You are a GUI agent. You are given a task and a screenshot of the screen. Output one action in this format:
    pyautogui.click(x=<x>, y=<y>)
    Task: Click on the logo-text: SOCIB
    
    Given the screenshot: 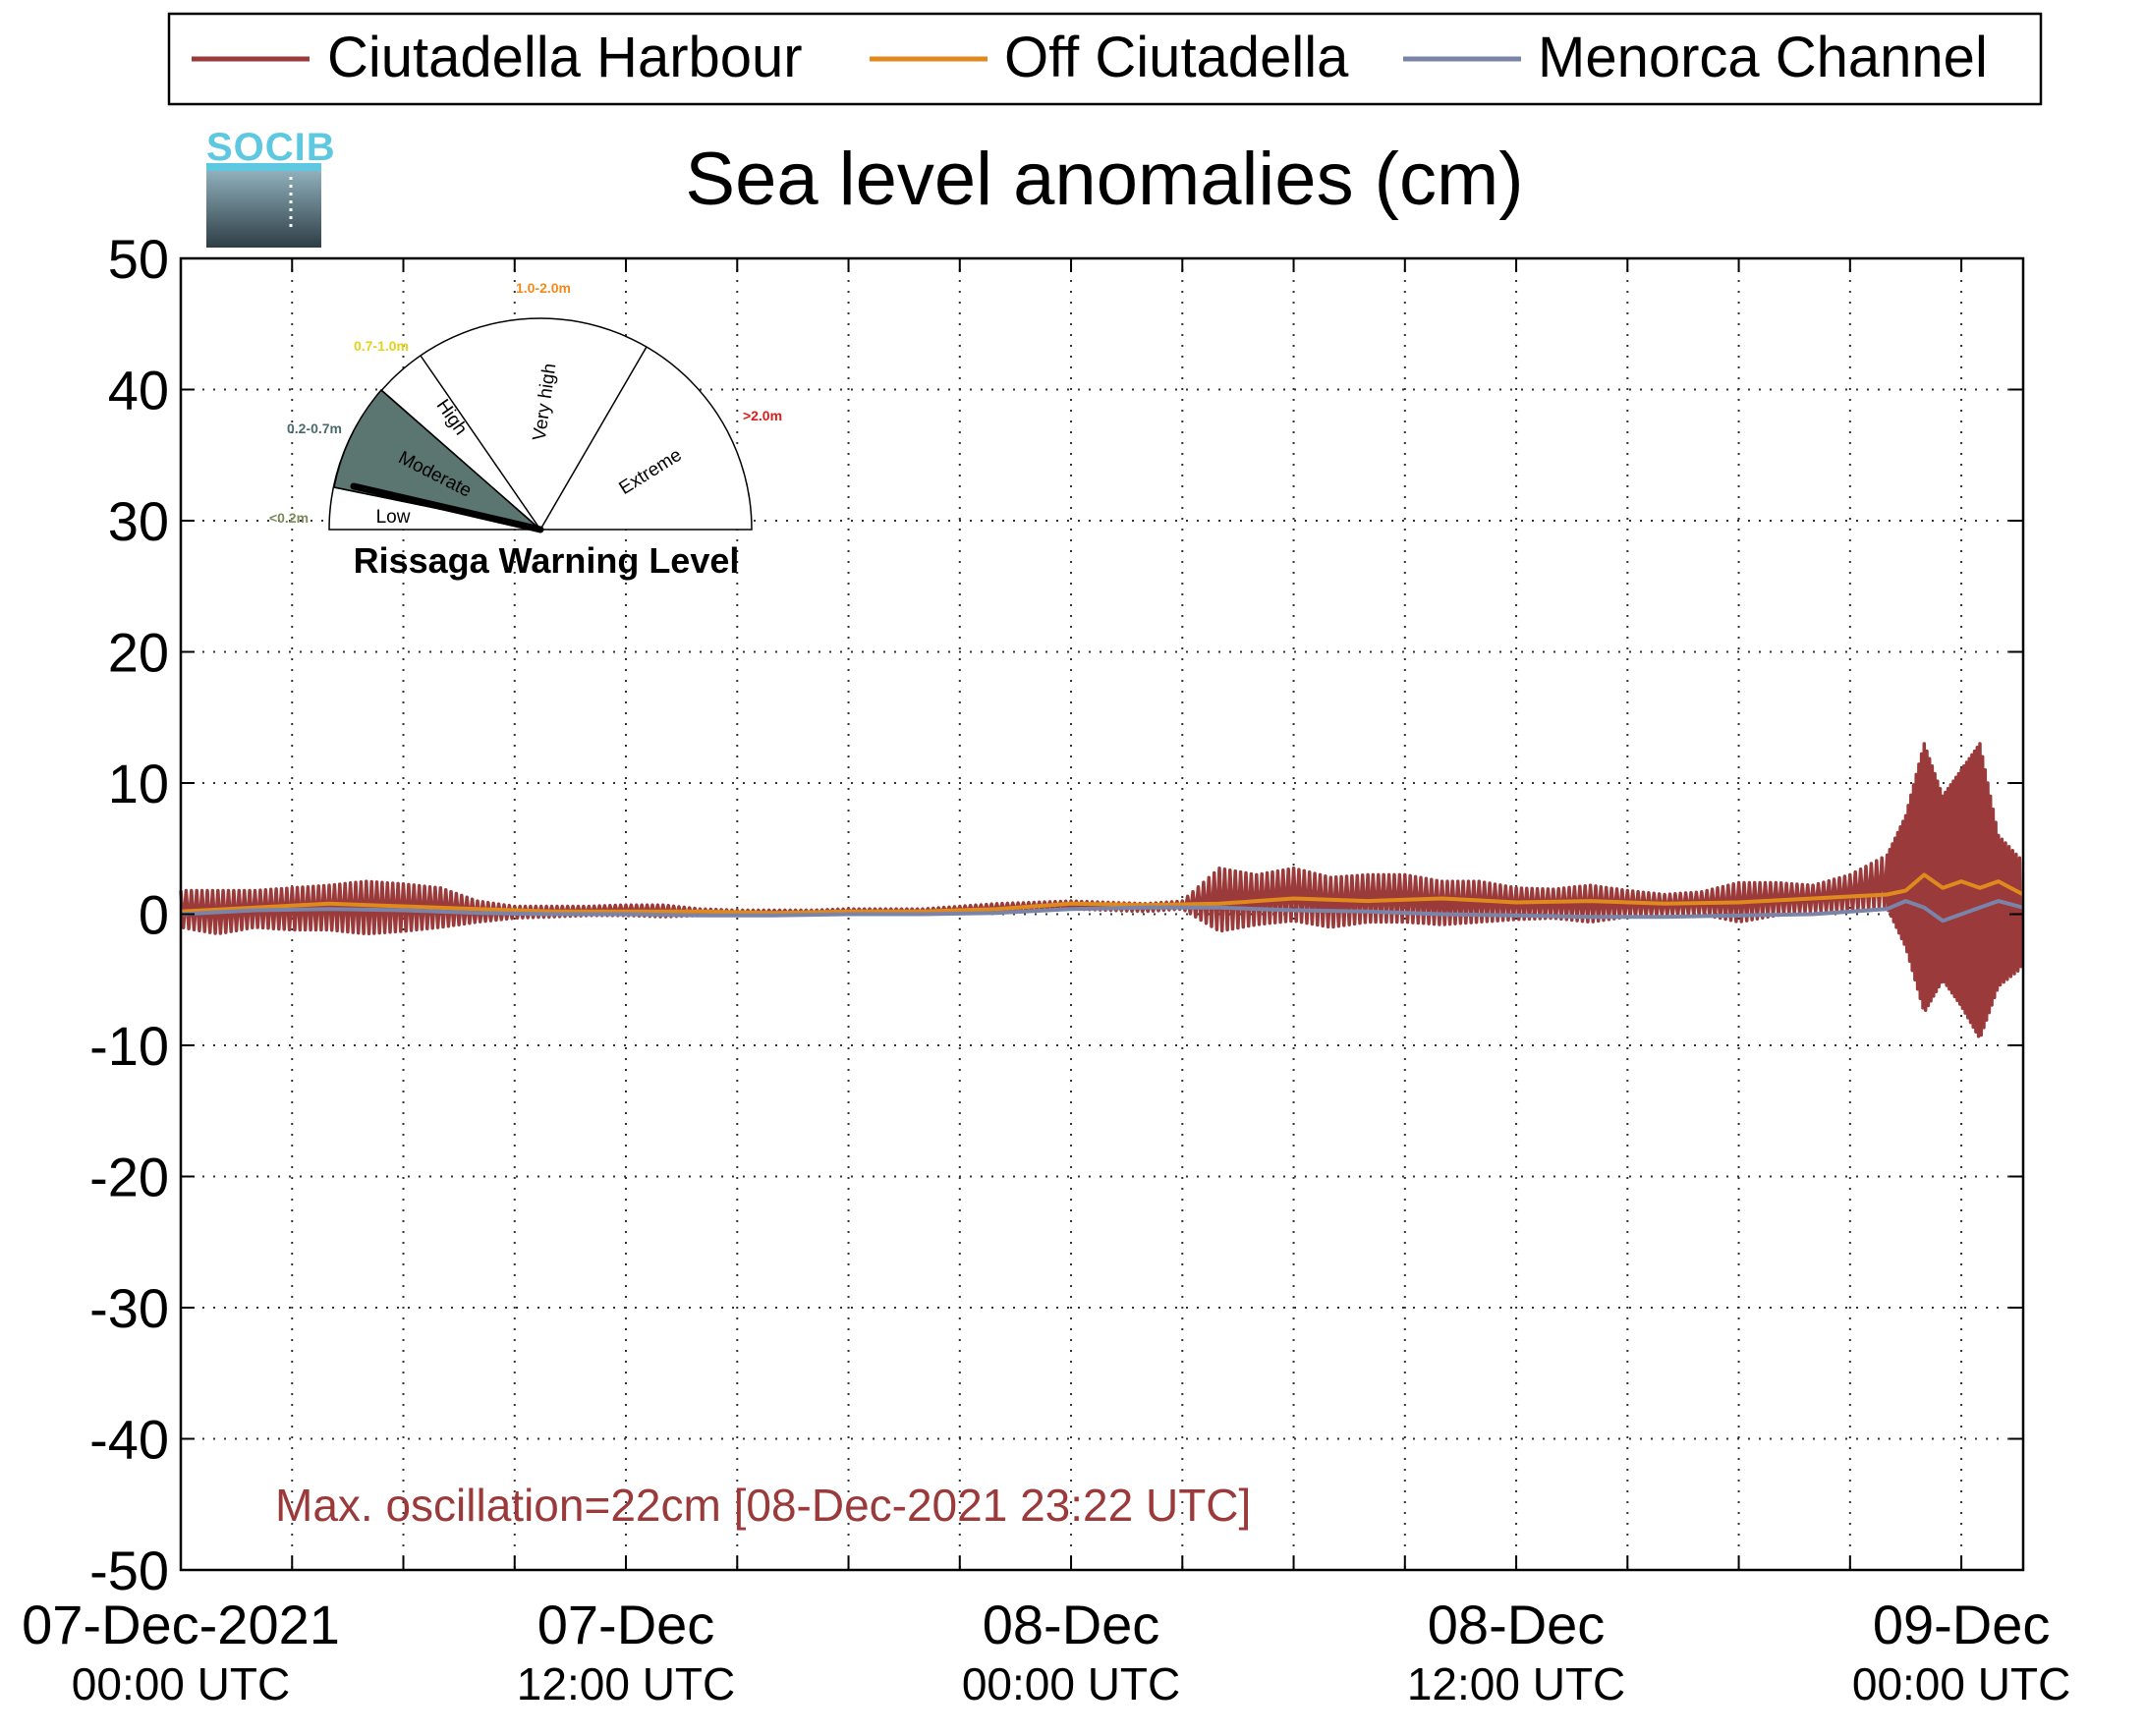 What is the action you would take?
    pyautogui.click(x=271, y=147)
    